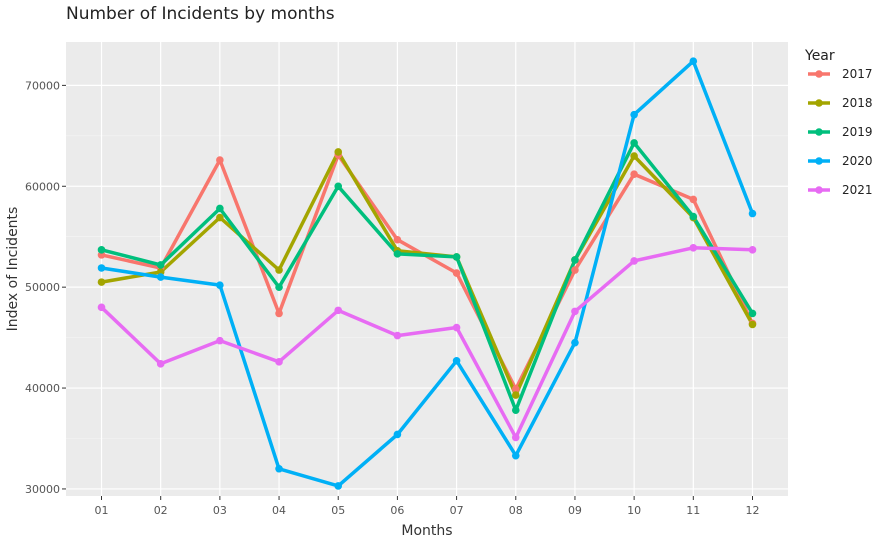  Describe the element at coordinates (634, 510) in the screenshot. I see `x-tick-label: 10` at that location.